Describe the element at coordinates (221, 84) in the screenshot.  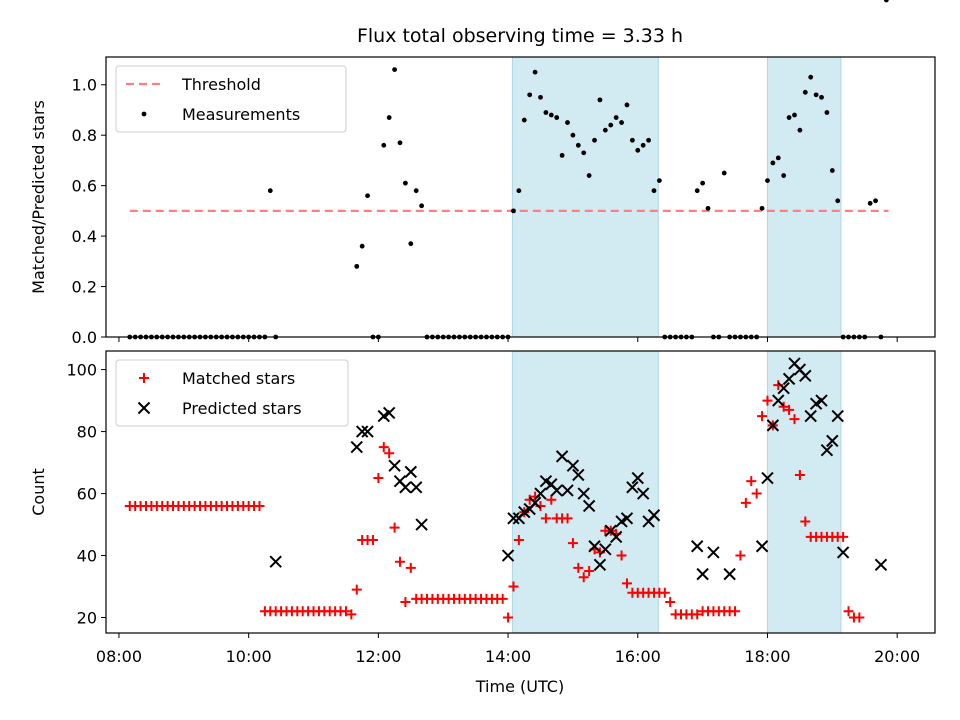
I see `legend-label: Threshold` at that location.